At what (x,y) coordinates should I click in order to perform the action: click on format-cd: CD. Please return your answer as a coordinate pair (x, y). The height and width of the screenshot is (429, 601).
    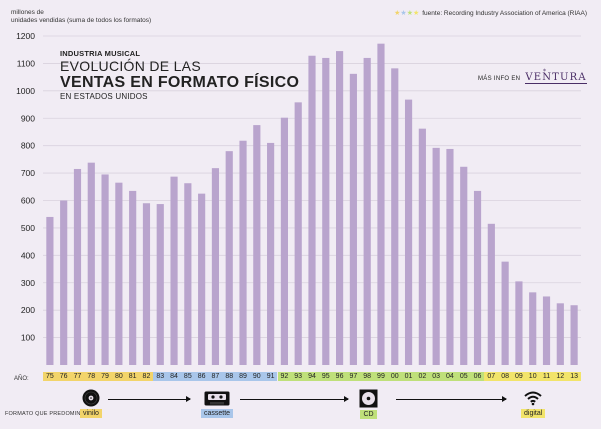
    Looking at the image, I should click on (368, 404).